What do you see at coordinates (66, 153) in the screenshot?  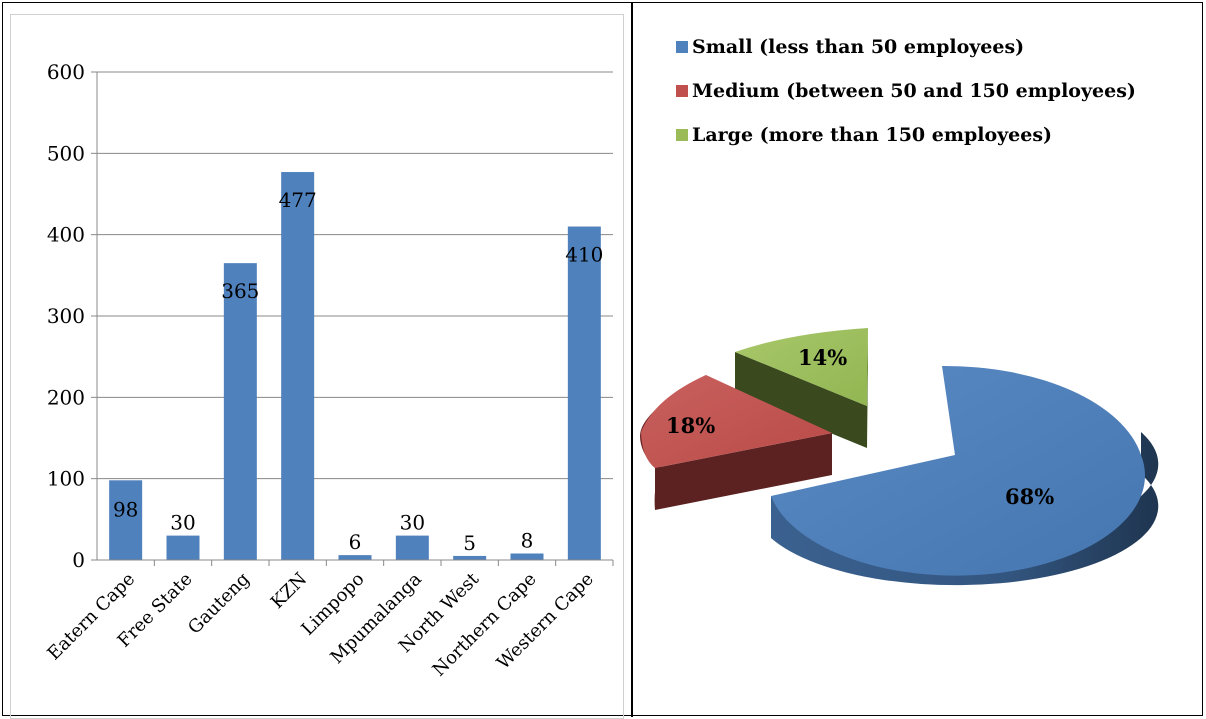 I see `y-tick-label: 500` at bounding box center [66, 153].